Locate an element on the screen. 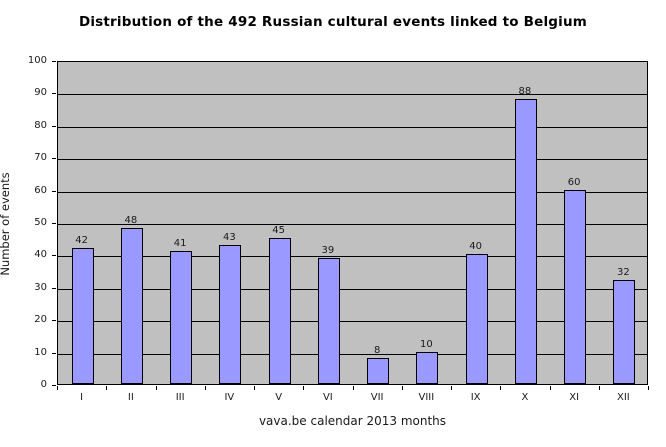  bar-value-label-VIII: 10 is located at coordinates (426, 344).